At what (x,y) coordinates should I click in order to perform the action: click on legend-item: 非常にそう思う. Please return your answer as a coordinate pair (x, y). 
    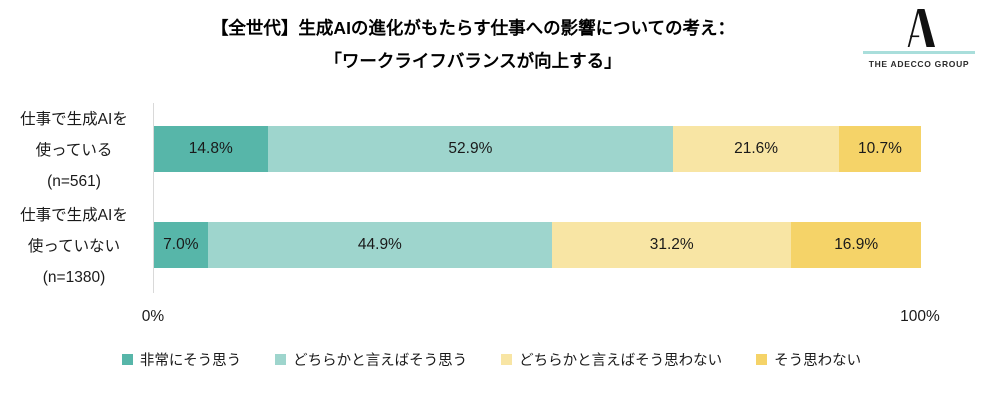
    Looking at the image, I should click on (181, 359).